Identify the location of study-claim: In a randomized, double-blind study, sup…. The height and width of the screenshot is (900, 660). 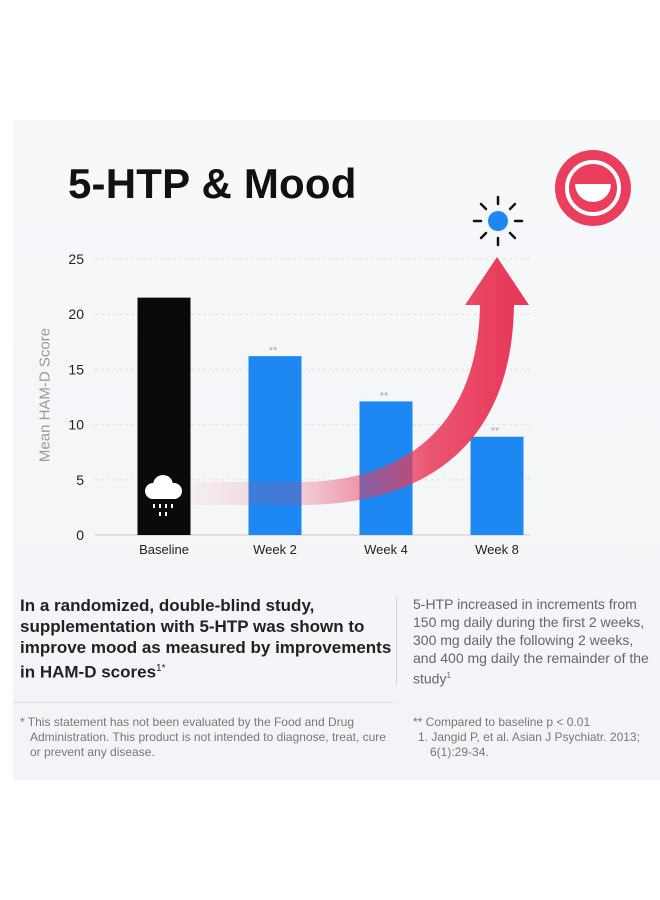
(207, 639).